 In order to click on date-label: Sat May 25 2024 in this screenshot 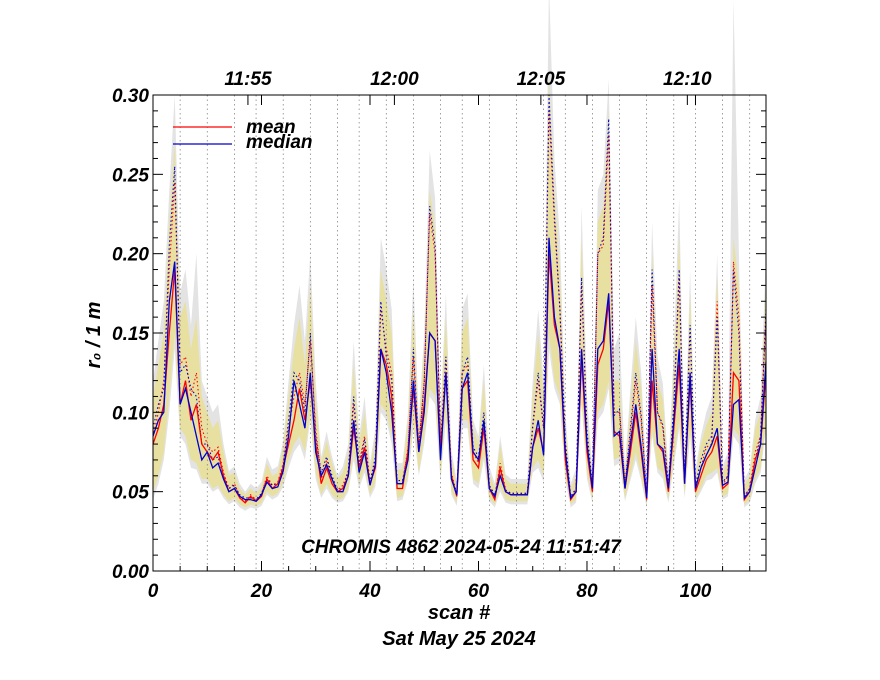, I will do `click(458, 639)`.